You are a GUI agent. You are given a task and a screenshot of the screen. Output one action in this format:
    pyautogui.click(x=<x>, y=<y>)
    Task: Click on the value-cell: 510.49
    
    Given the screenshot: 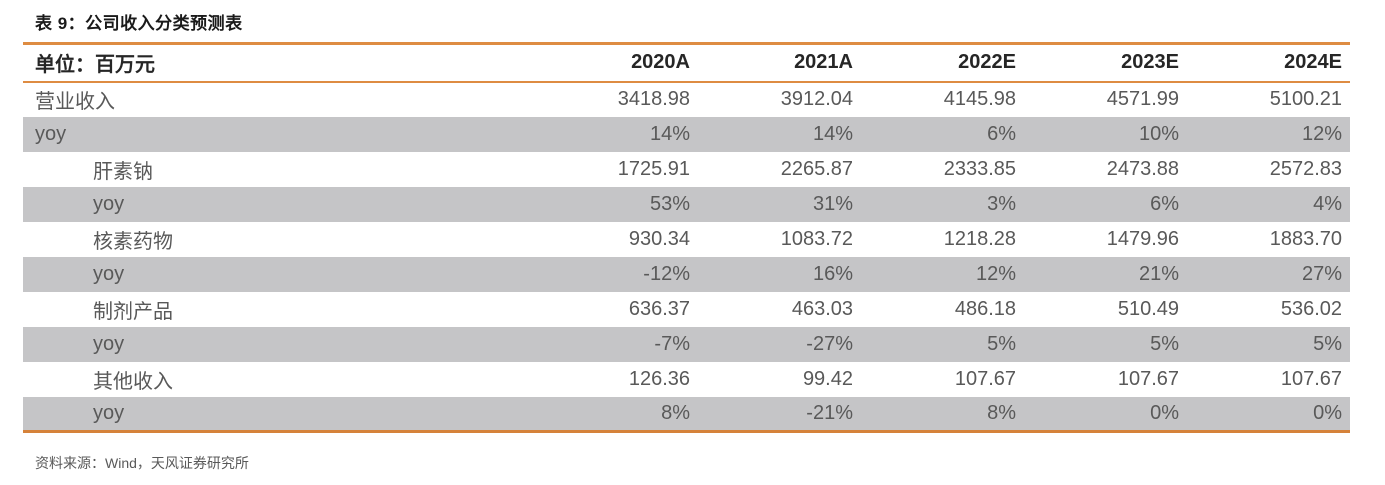 What is the action you would take?
    pyautogui.click(x=1148, y=308)
    